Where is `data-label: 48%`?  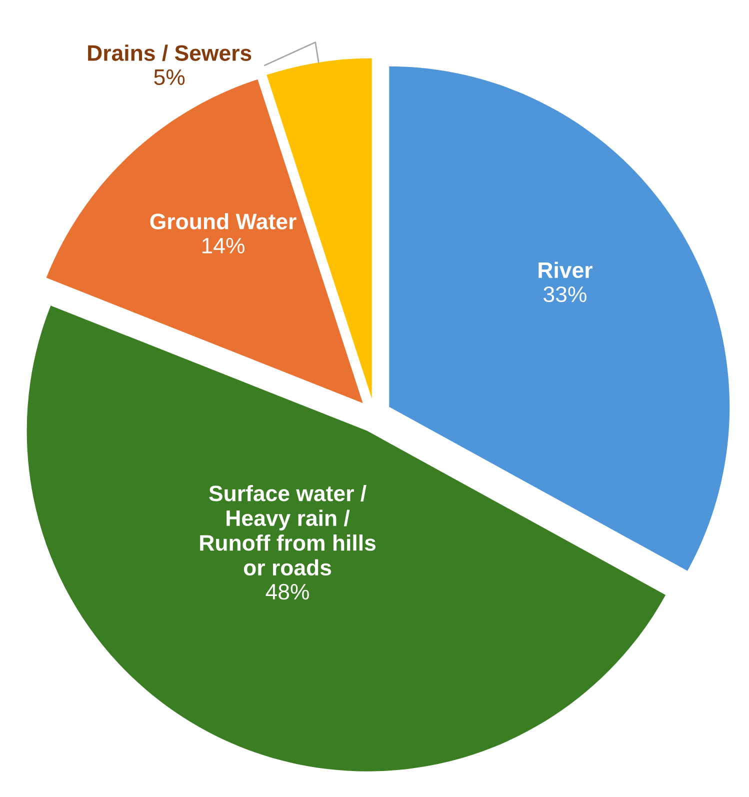
data-label: 48% is located at coordinates (287, 592).